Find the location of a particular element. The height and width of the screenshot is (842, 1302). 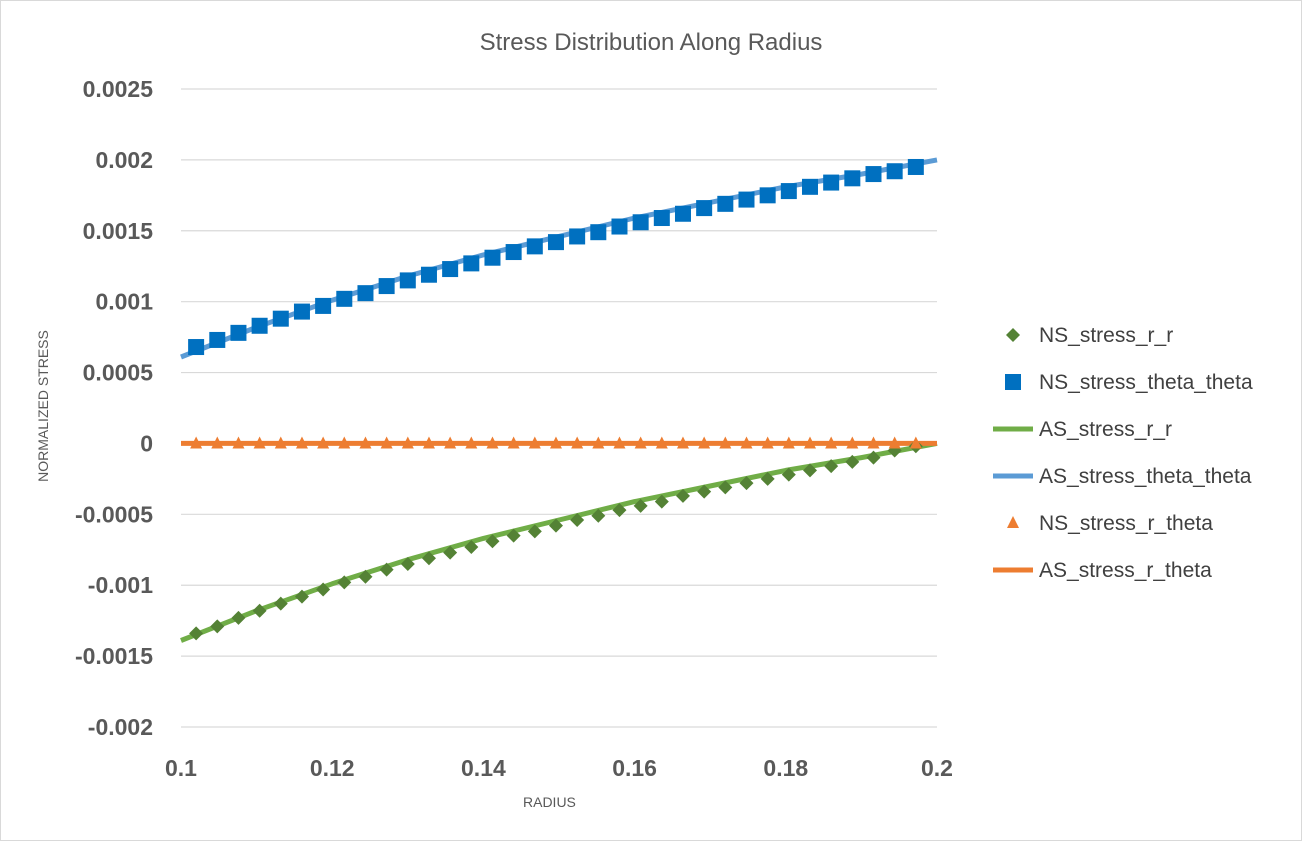

legend-item: NS_stress_theta_theta is located at coordinates (1129, 382).